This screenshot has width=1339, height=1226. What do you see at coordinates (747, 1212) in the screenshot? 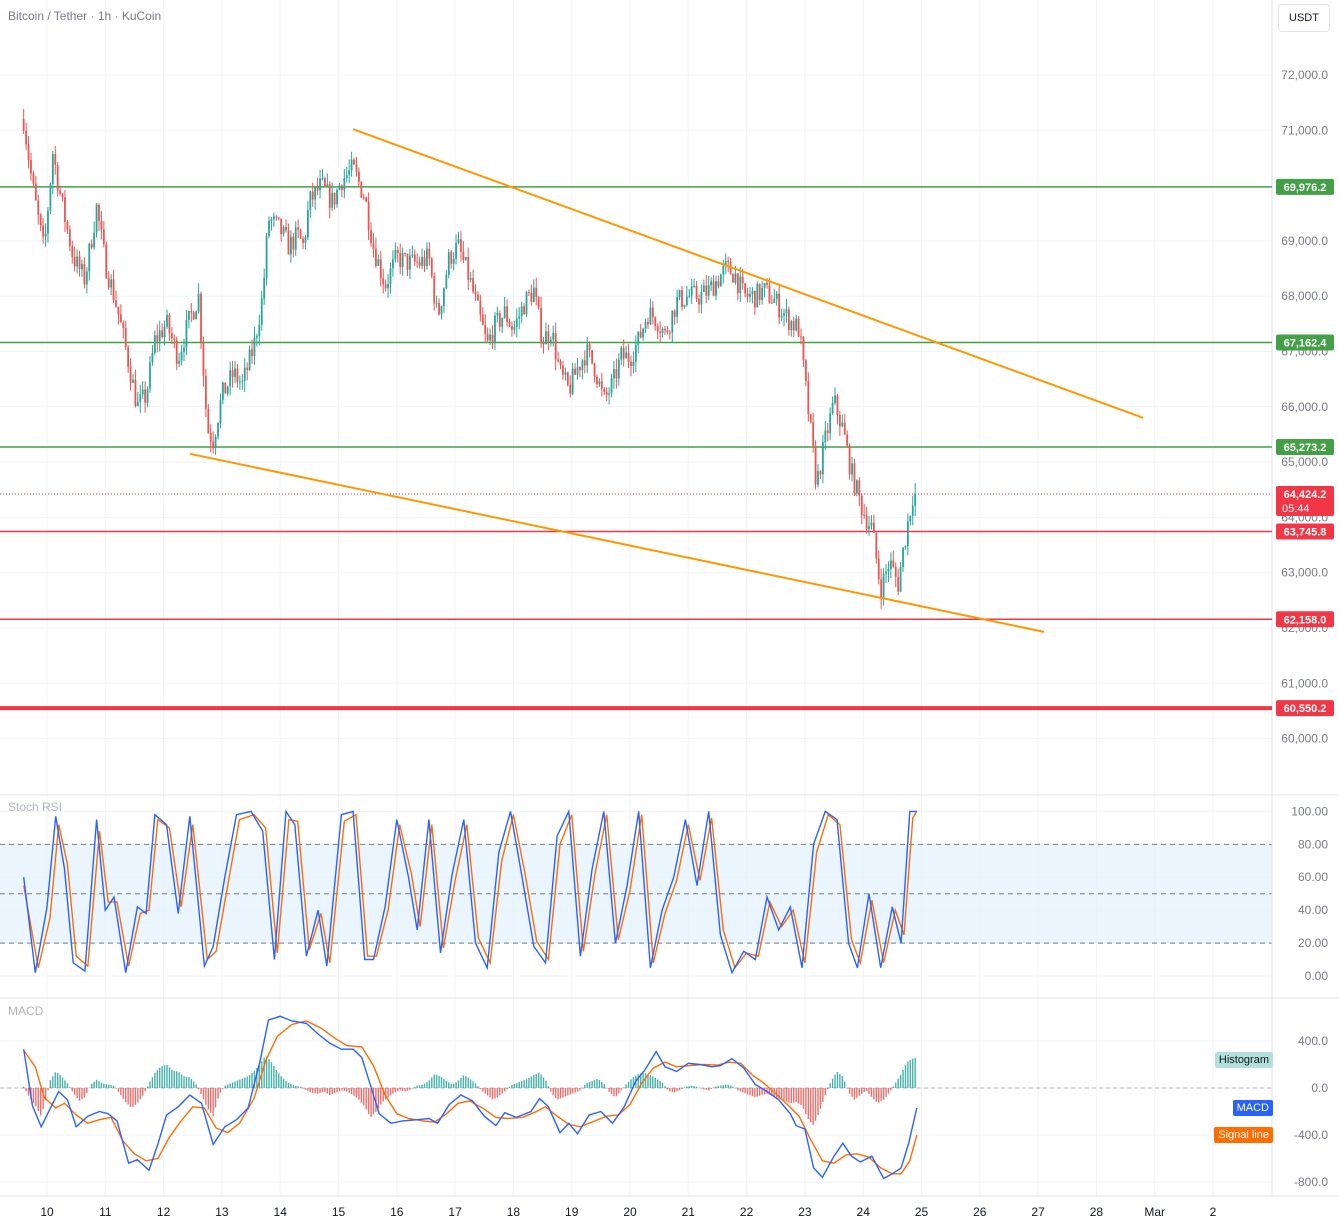
I see `time-tick-label: 22` at bounding box center [747, 1212].